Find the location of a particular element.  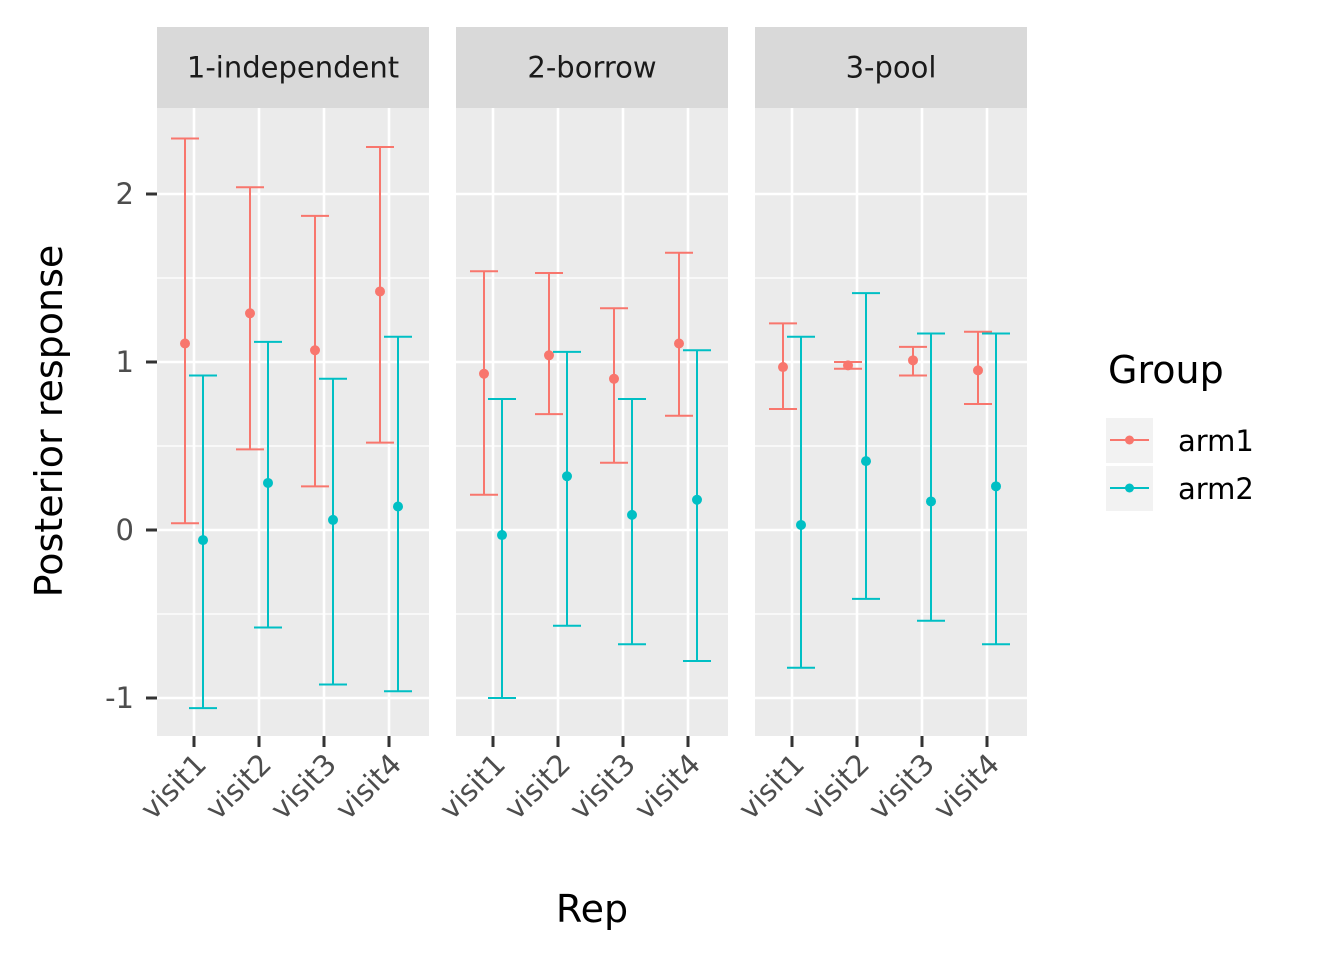

y-axis-title: Posterior response is located at coordinates (49, 421).